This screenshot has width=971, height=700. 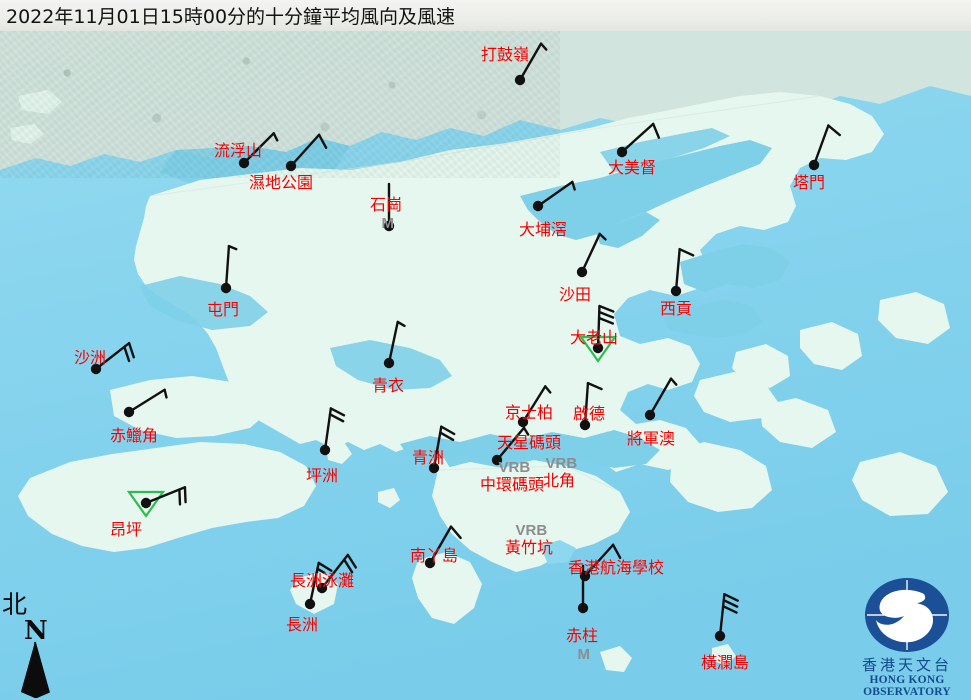 I want to click on station-label: 北角, so click(x=559, y=480).